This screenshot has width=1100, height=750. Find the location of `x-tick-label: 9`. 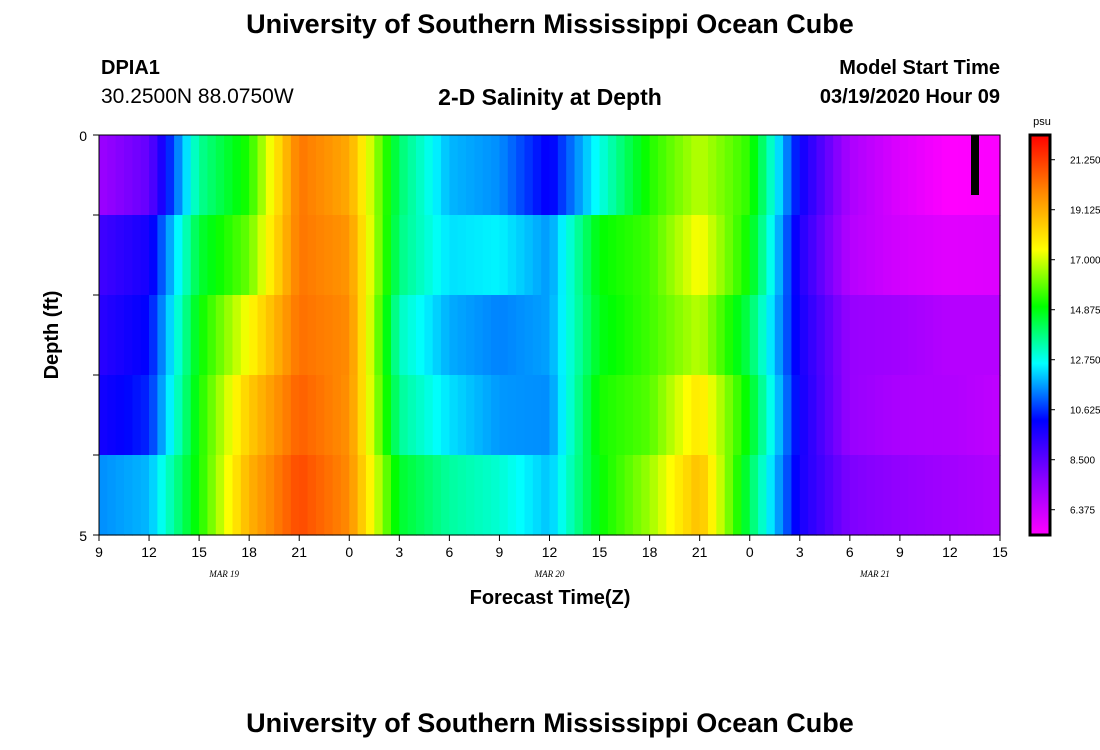

x-tick-label: 9 is located at coordinates (500, 552).